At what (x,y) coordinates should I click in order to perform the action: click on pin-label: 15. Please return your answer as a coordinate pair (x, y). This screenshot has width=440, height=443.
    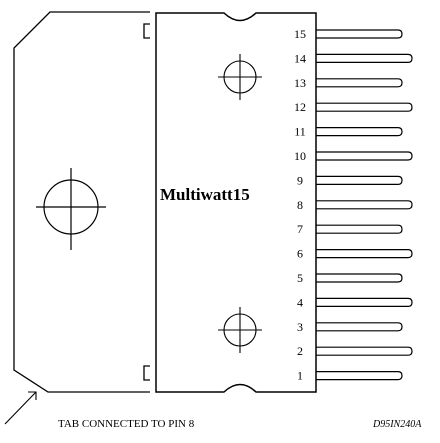
    Looking at the image, I should click on (300, 34).